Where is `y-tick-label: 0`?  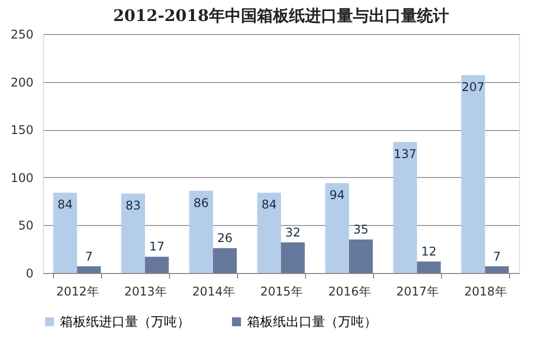
y-tick-label: 0 is located at coordinates (30, 273).